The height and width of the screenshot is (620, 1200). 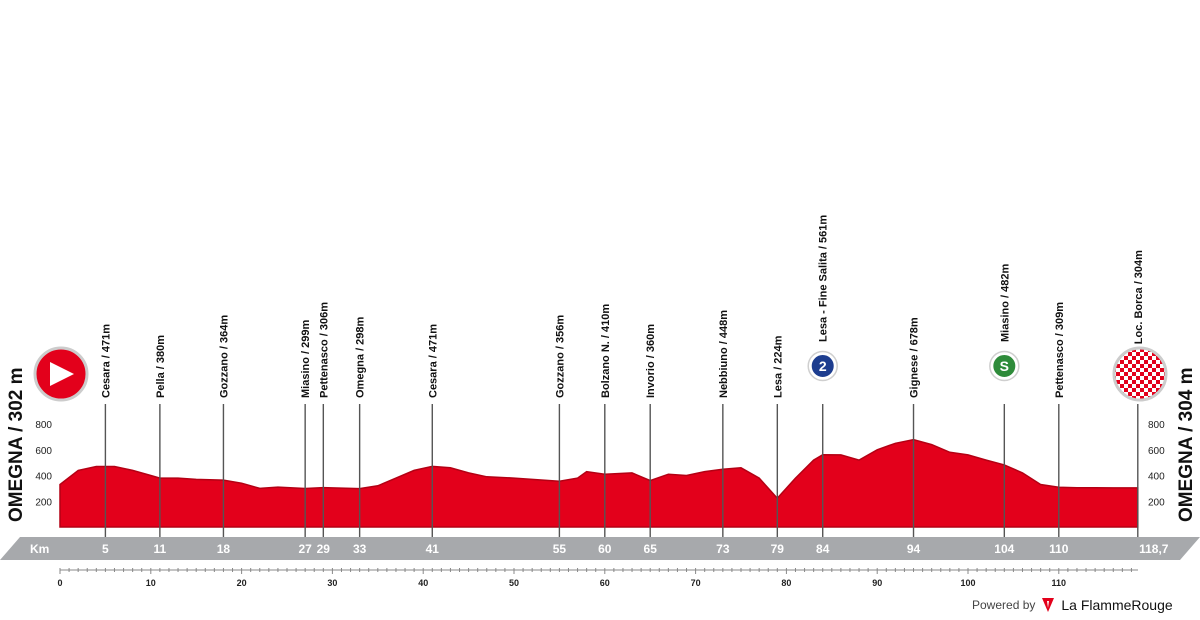 I want to click on flame-rouge-logo-icon, so click(x=1048, y=605).